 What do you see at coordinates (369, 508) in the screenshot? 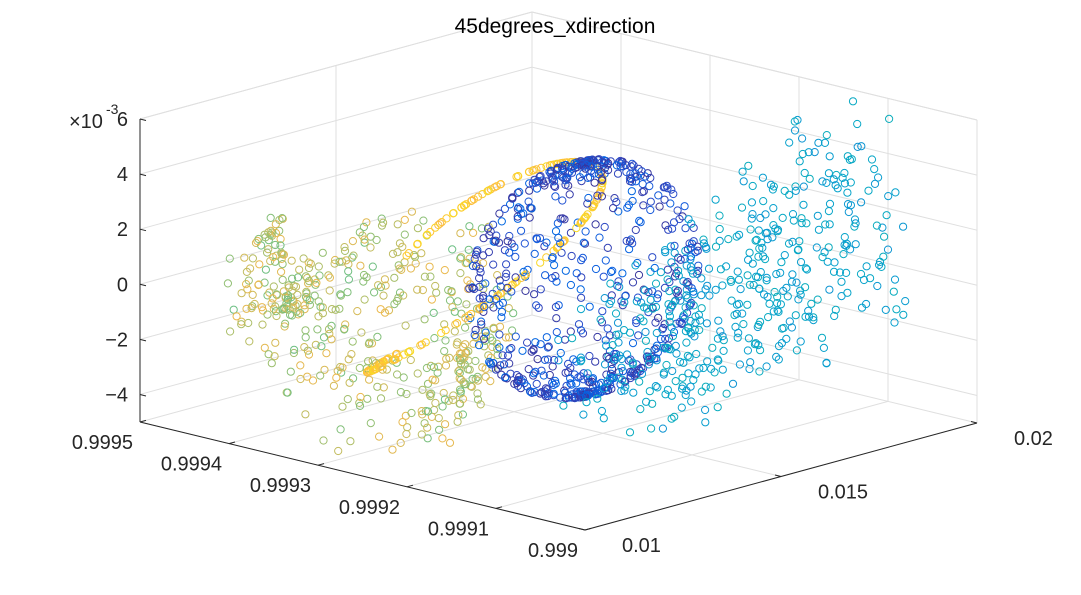
I see `x-tick-label: 0.9992` at bounding box center [369, 508].